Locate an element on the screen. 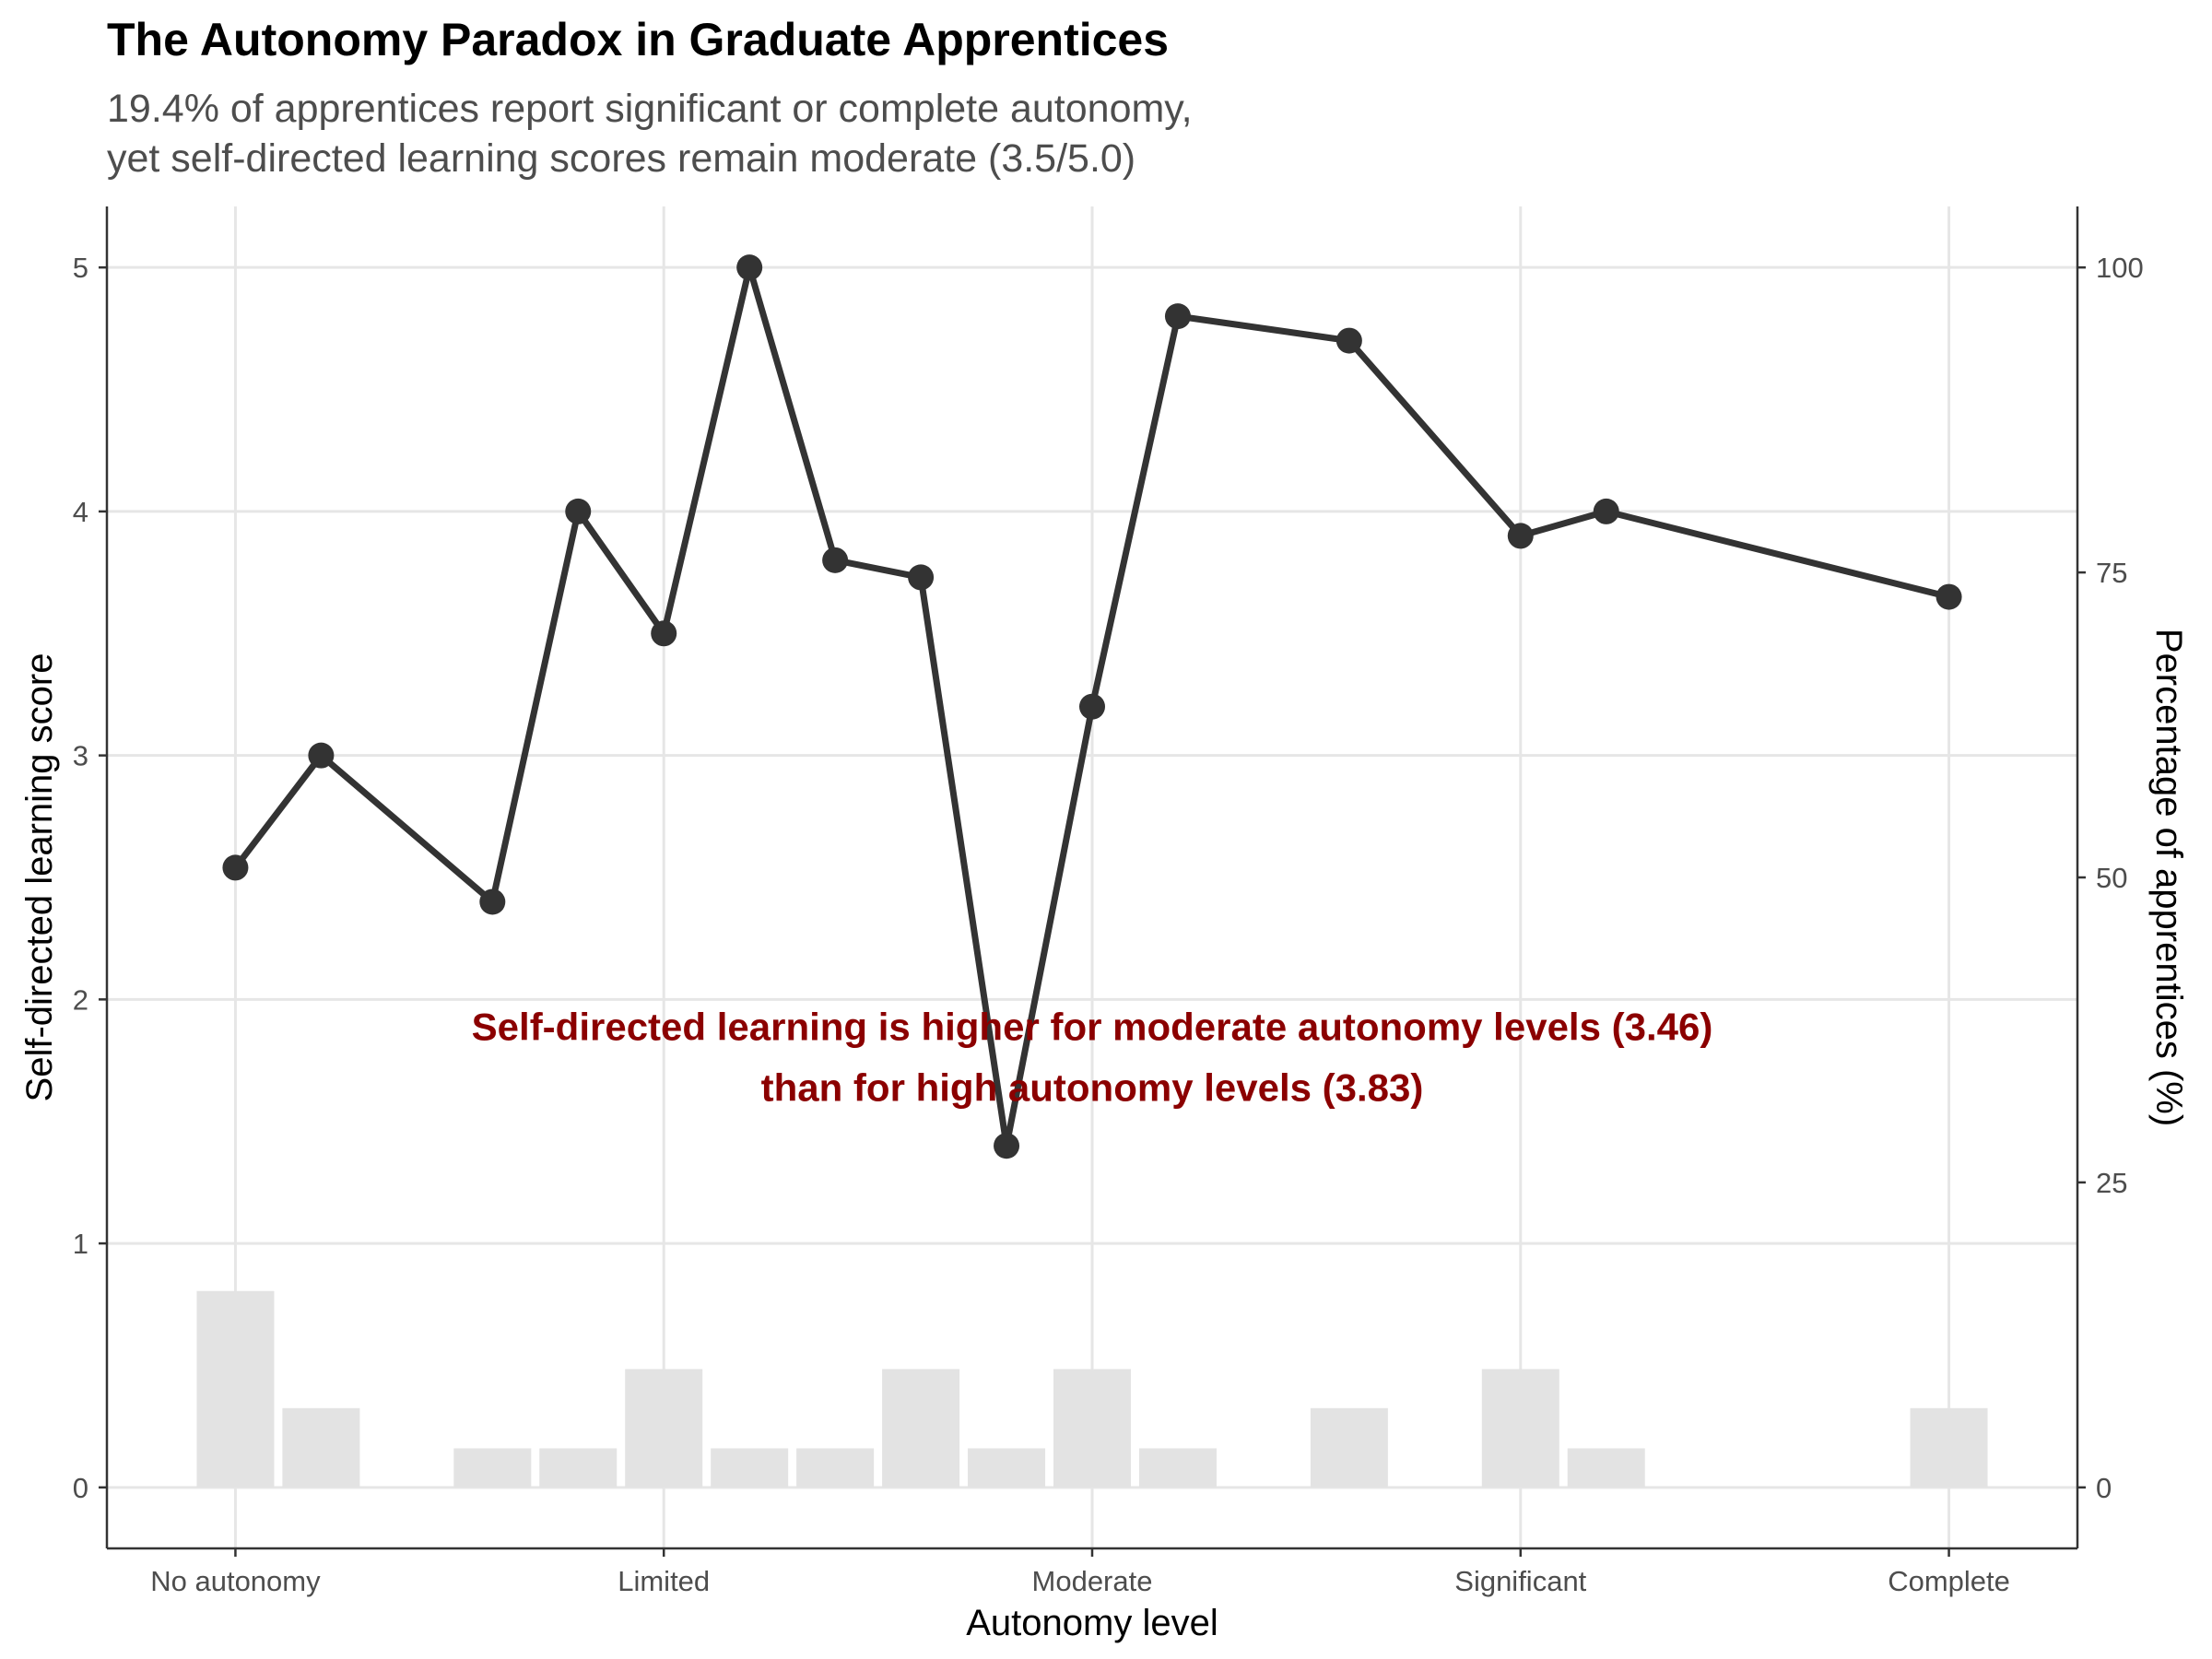  x-tick-label: Limited is located at coordinates (664, 1581).